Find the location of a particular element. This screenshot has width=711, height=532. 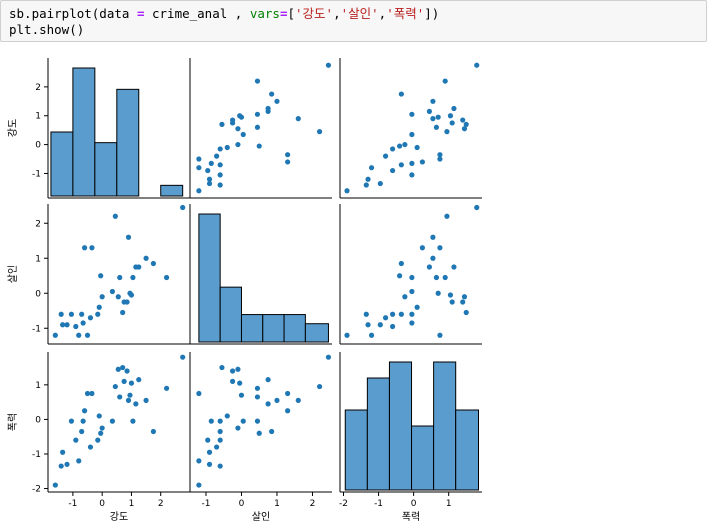

y-tick-label: -1 is located at coordinates (36, 329).